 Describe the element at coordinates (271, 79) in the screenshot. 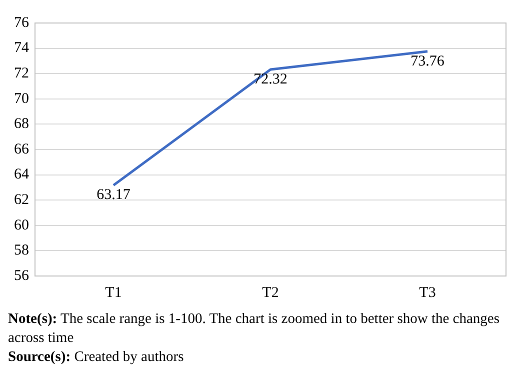

I see `data-label: 72.32` at that location.